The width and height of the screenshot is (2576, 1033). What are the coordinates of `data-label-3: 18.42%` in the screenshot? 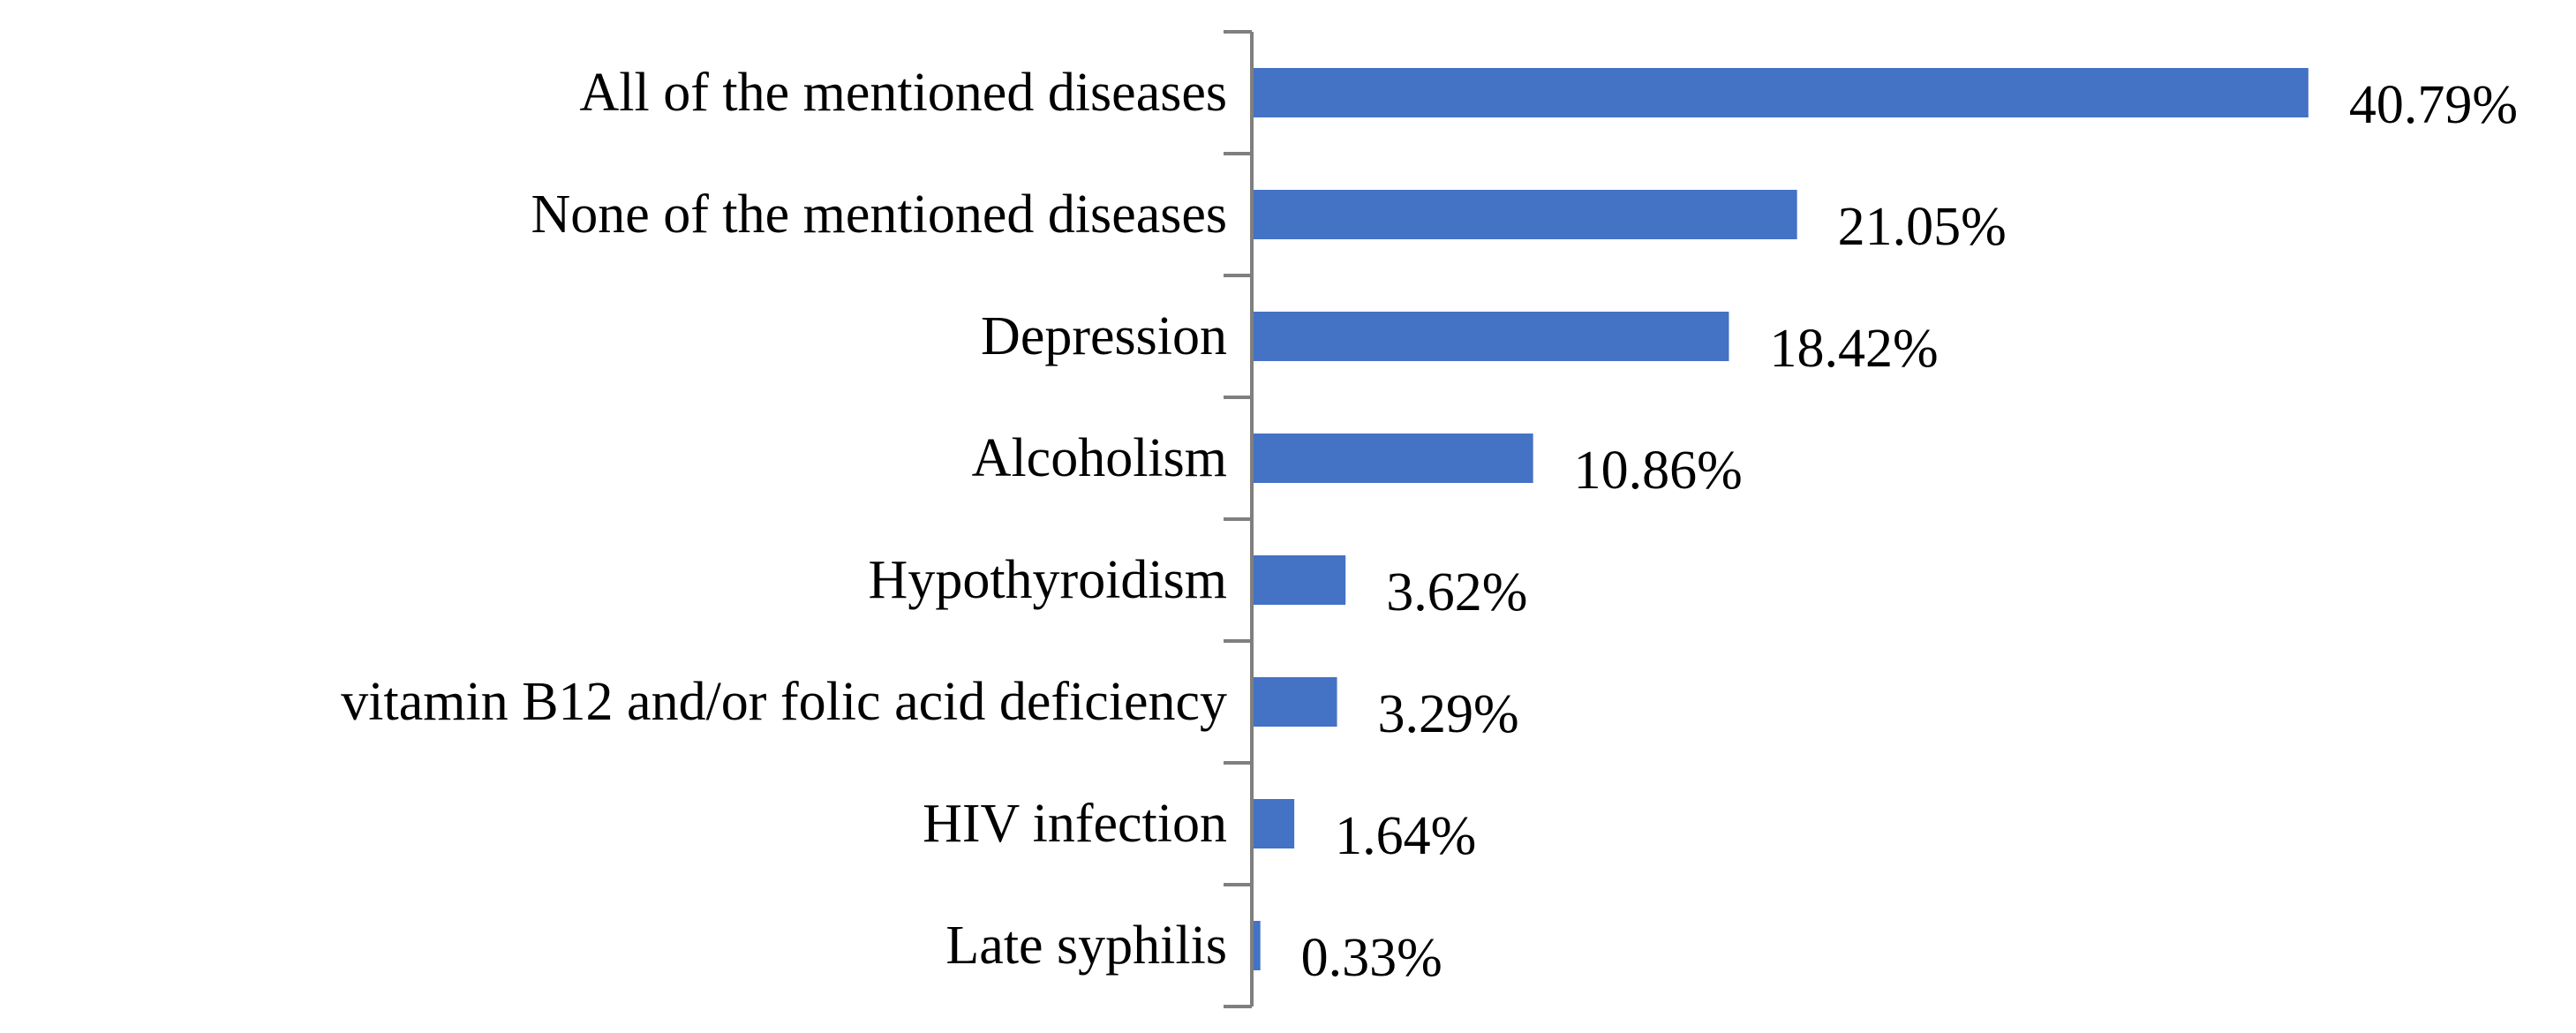 It's located at (1854, 349).